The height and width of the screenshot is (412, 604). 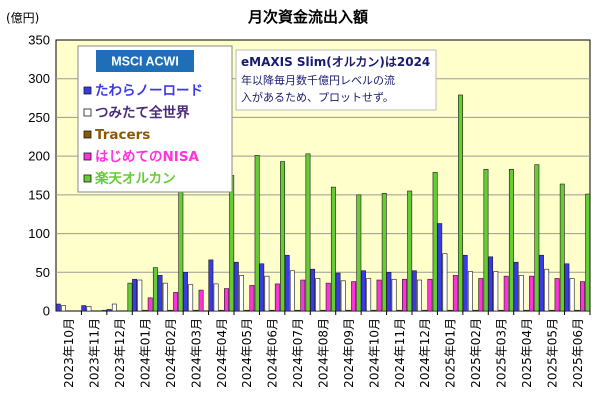 I want to click on legend-header-box, so click(x=145, y=61).